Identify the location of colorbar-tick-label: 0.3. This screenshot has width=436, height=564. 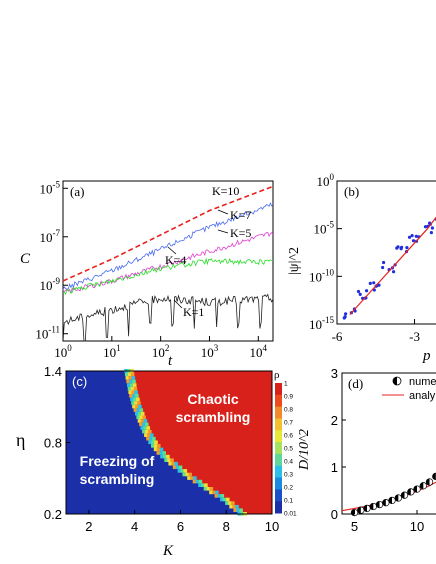
(288, 475).